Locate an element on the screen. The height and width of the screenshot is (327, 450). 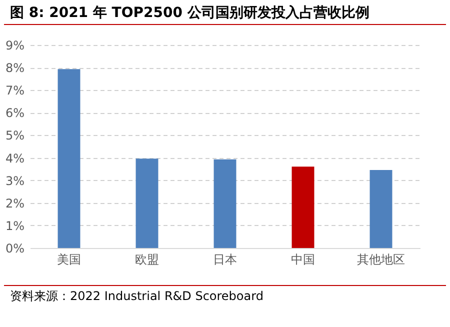
chart-title: 图 8: 2021 年 TOP2500 公司国别研发投入占营收比例 is located at coordinates (225, 12).